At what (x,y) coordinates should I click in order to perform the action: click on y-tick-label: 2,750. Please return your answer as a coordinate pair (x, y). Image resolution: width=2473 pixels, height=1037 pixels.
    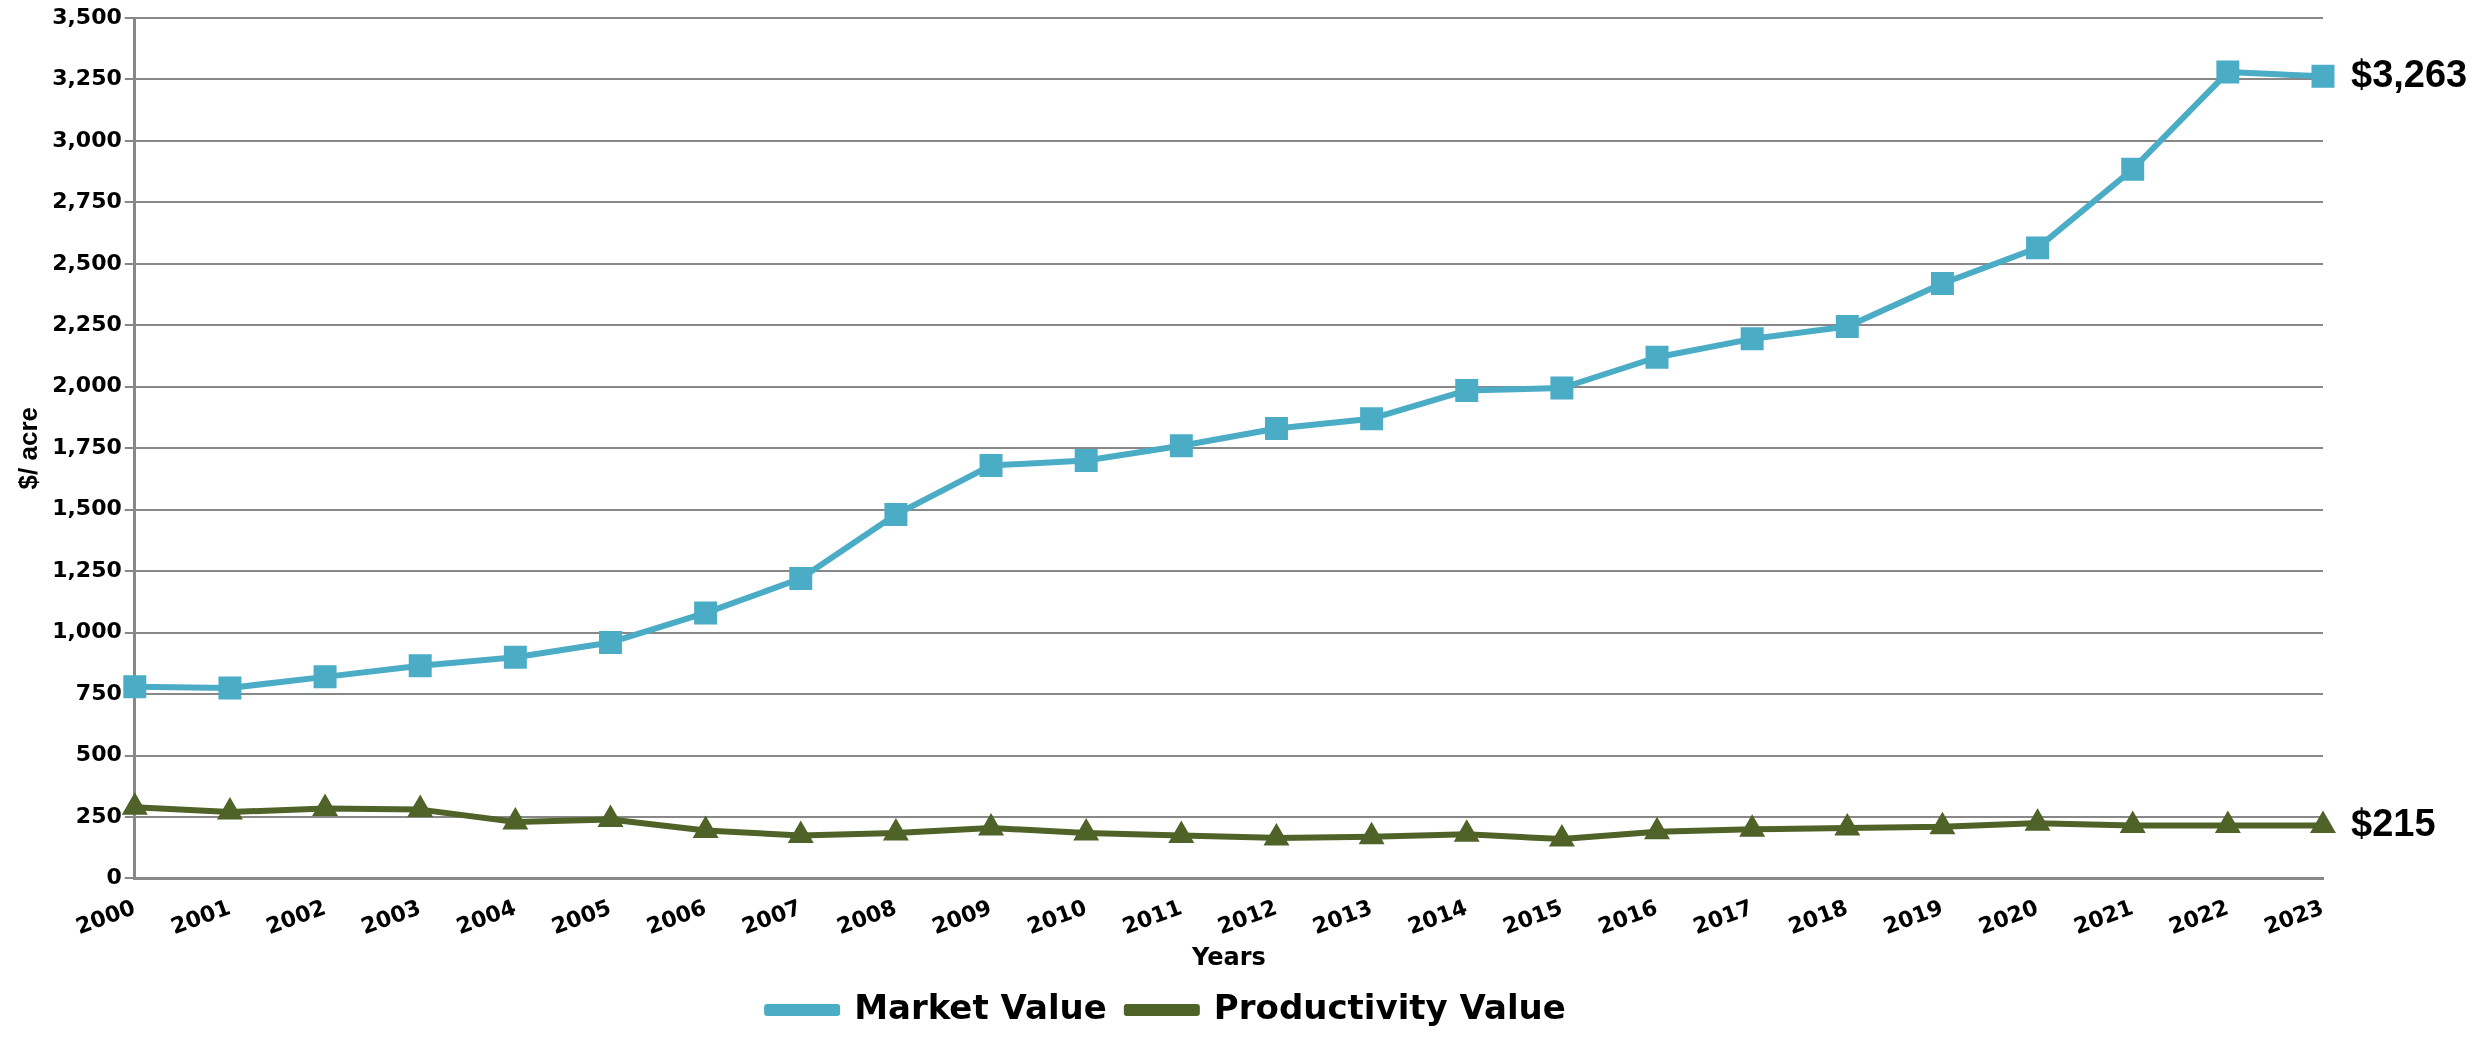
    Looking at the image, I should click on (87, 201).